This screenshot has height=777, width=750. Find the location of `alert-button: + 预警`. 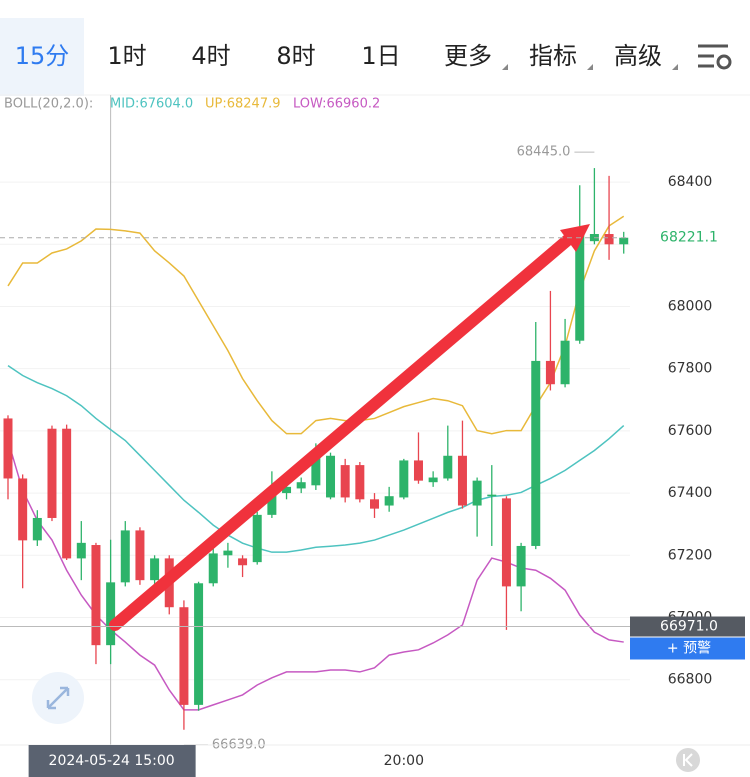

alert-button: + 预警 is located at coordinates (689, 649).